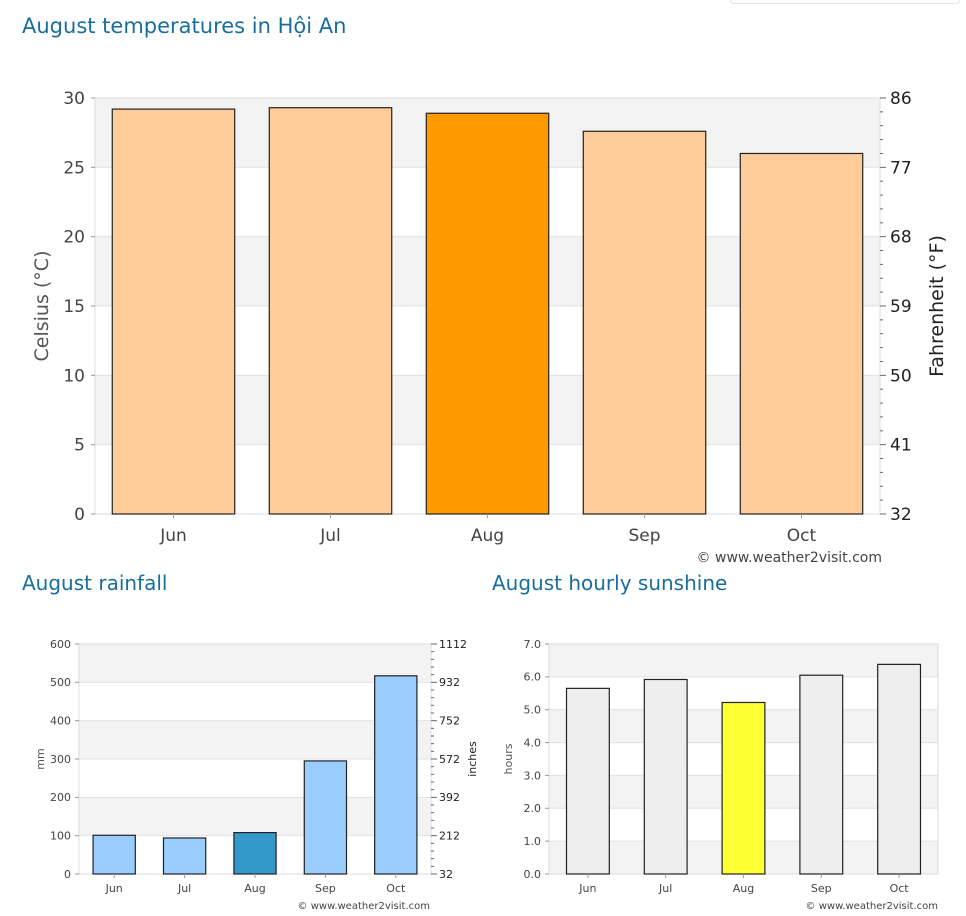  Describe the element at coordinates (533, 677) in the screenshot. I see `y-tick-label: 6.0` at that location.